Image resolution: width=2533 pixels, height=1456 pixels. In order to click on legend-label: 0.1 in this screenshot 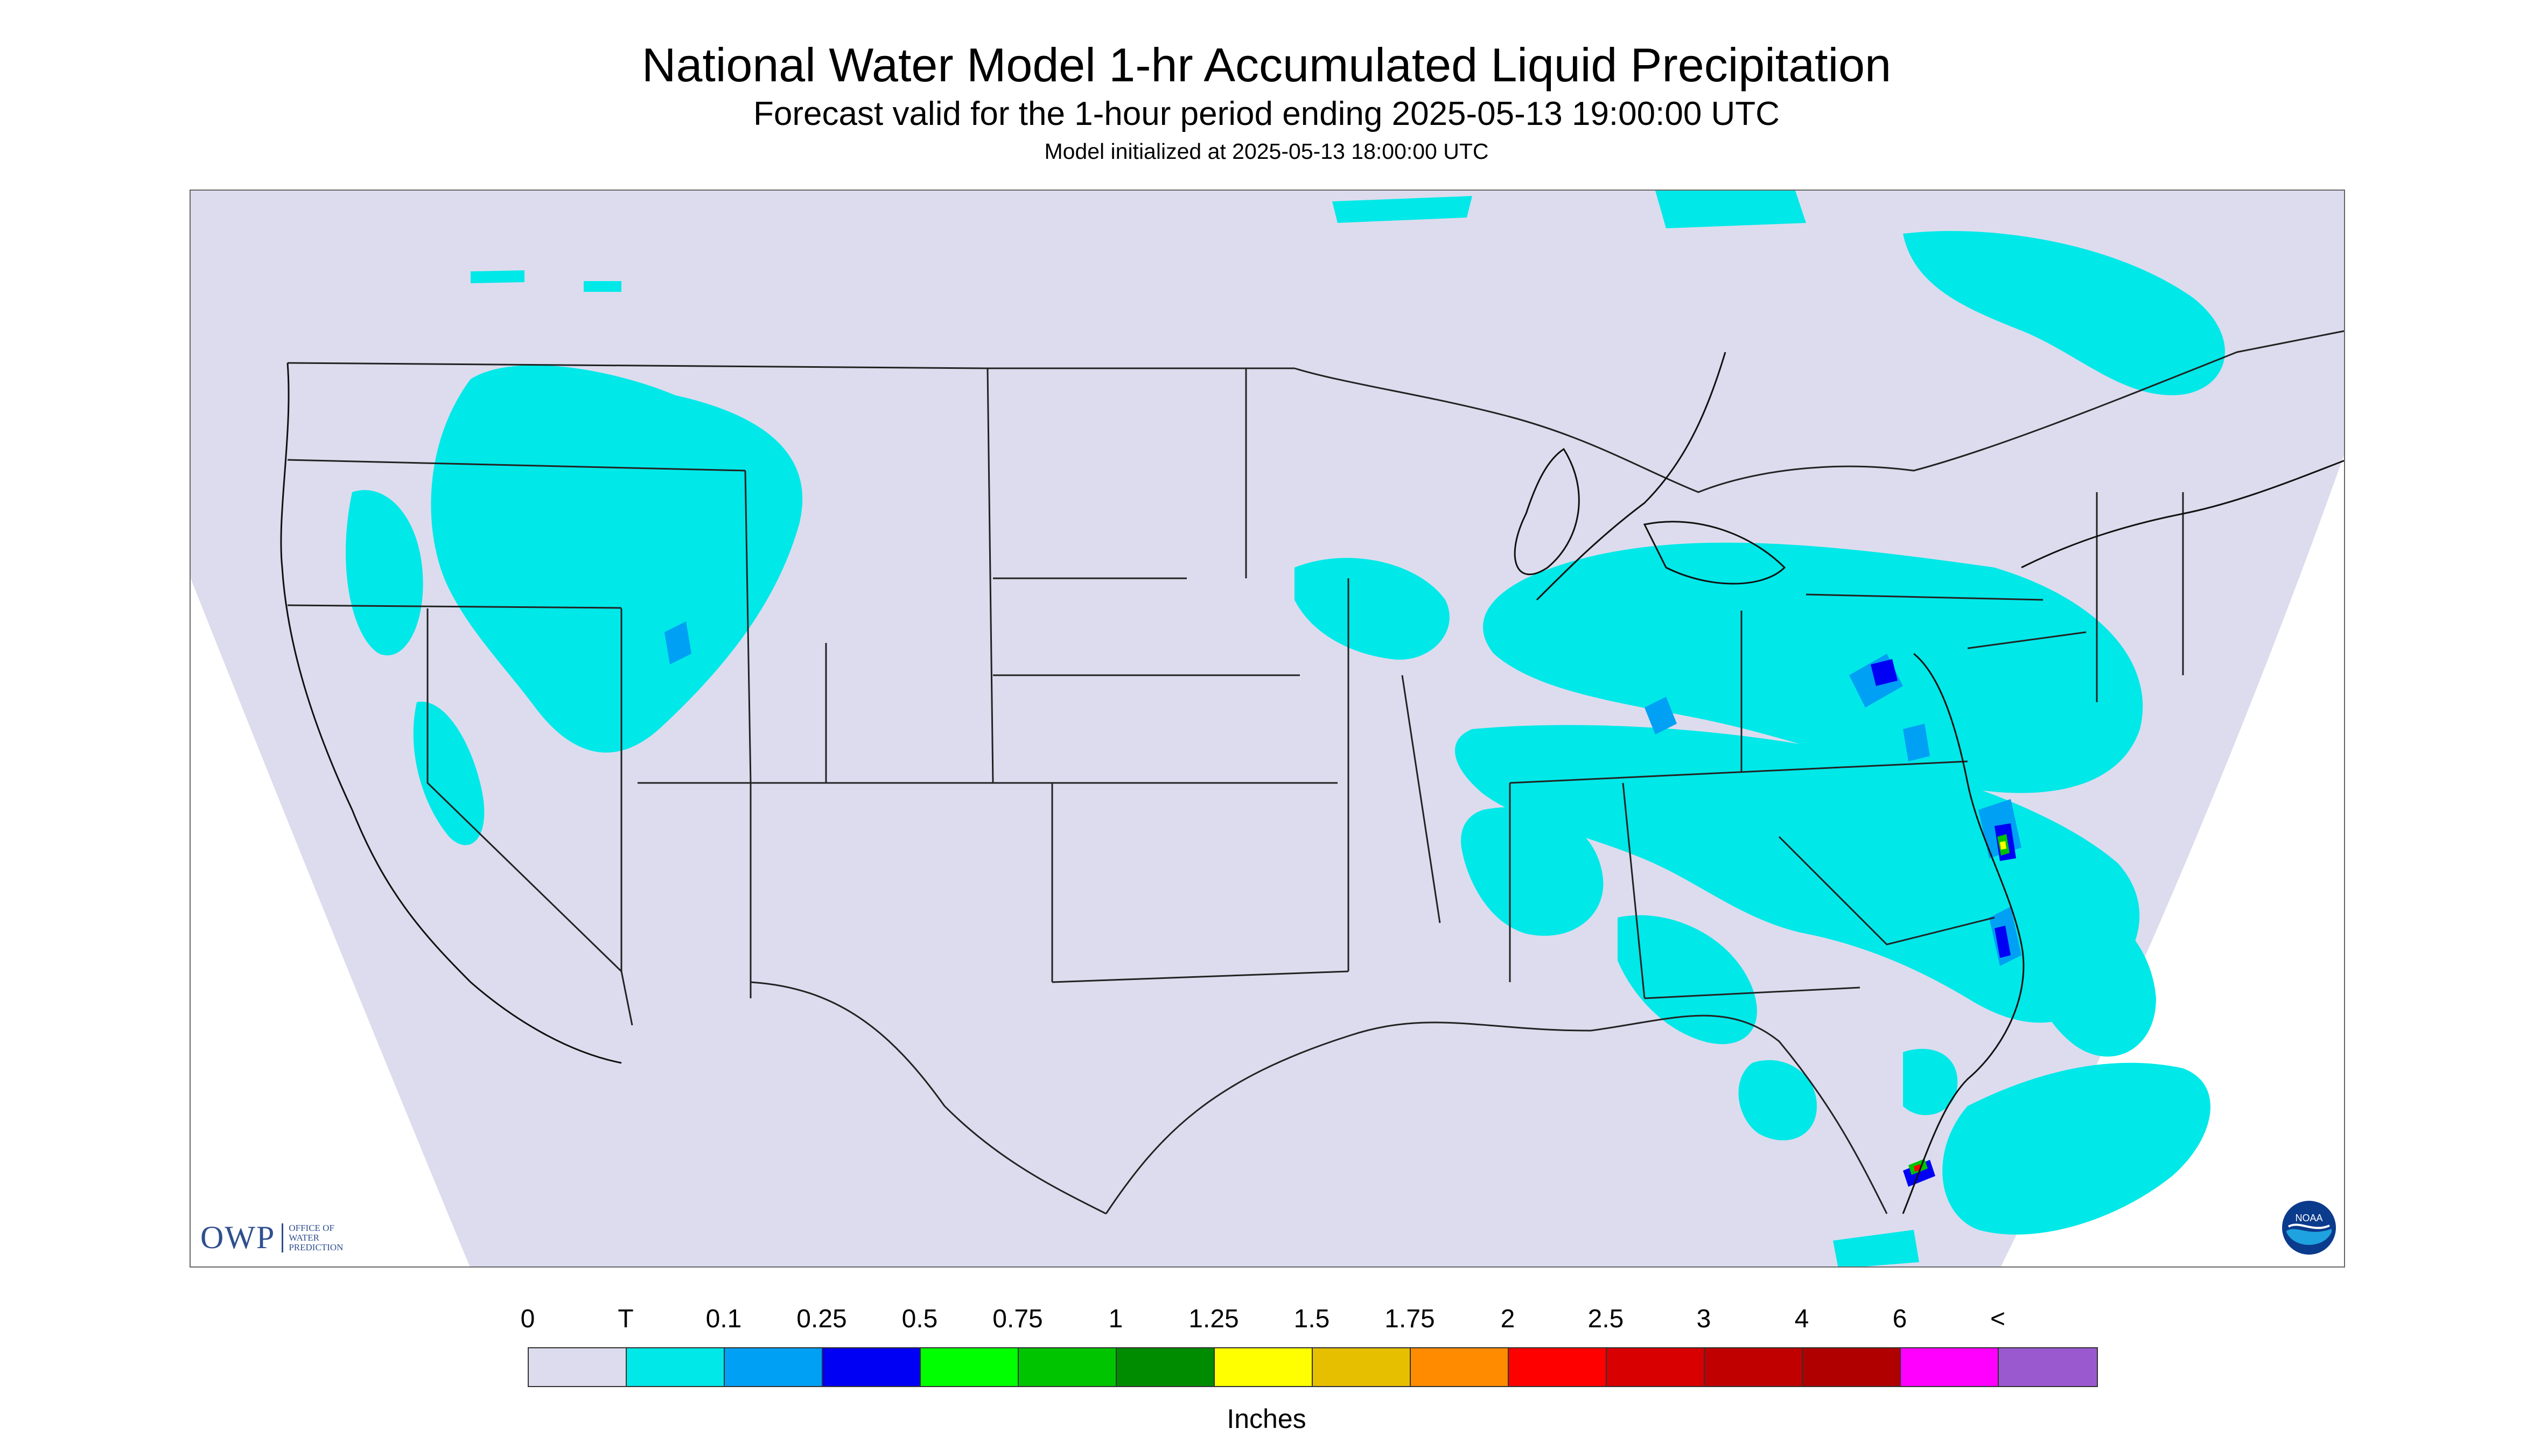, I will do `click(723, 1319)`.